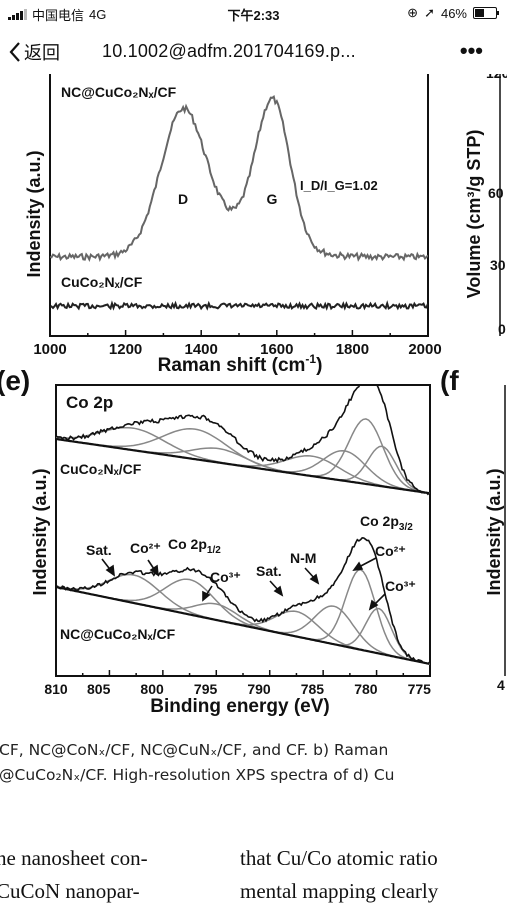 Image resolution: width=507 pixels, height=908 pixels. I want to click on xps-label-co3-1: Co³⁺, so click(225, 577).